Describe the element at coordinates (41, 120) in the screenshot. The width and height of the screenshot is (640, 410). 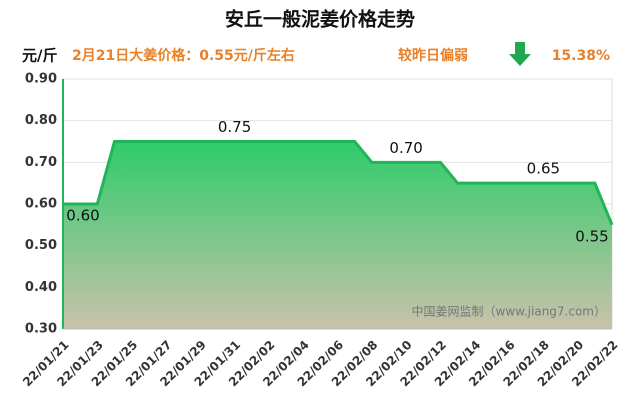
I see `y-tick-label: 0.80` at that location.